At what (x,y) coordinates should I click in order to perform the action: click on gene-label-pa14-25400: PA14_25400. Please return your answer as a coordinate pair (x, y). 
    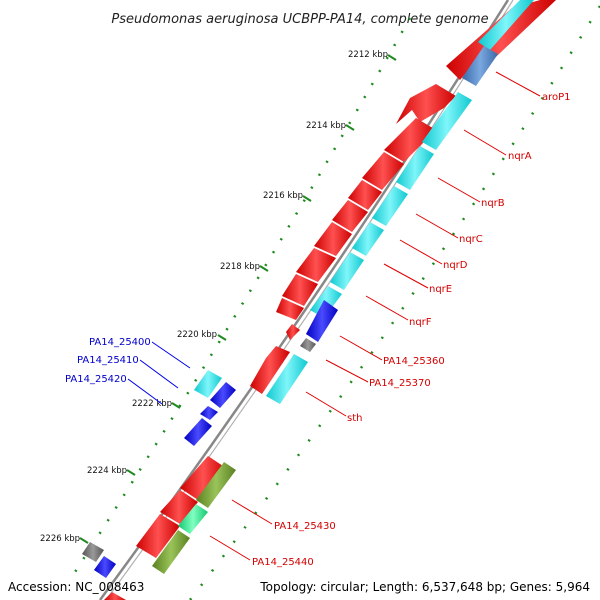
    Looking at the image, I should click on (120, 342).